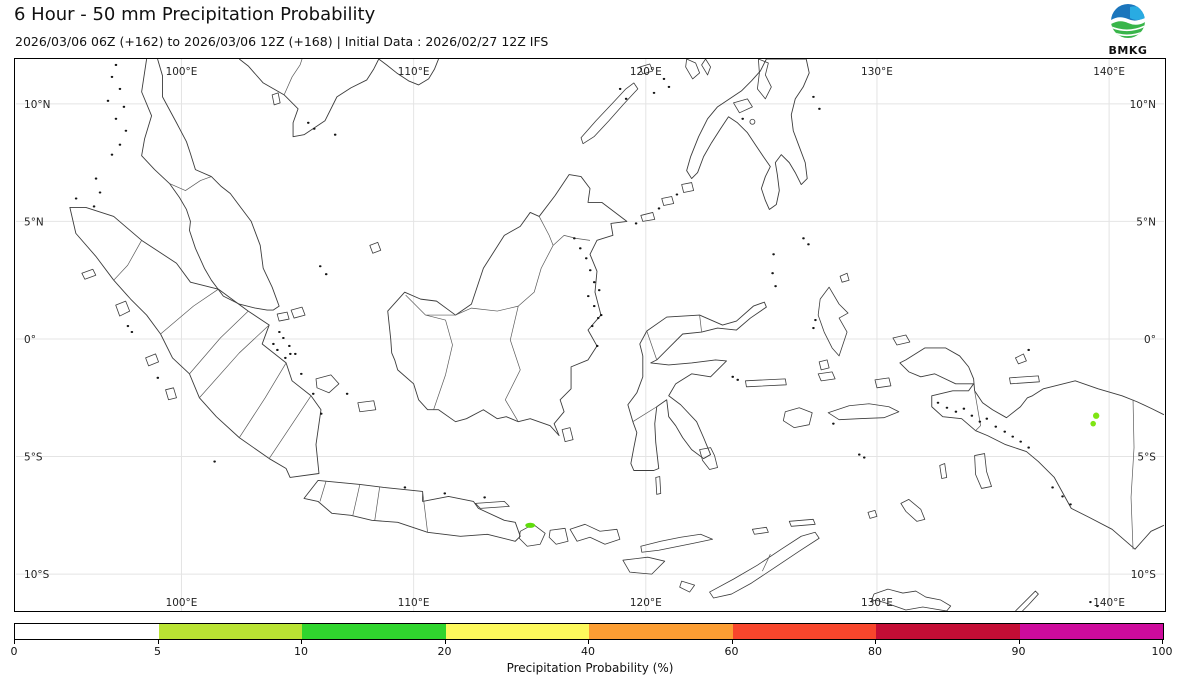  What do you see at coordinates (833, 321) in the screenshot?
I see `halmahera-island` at bounding box center [833, 321].